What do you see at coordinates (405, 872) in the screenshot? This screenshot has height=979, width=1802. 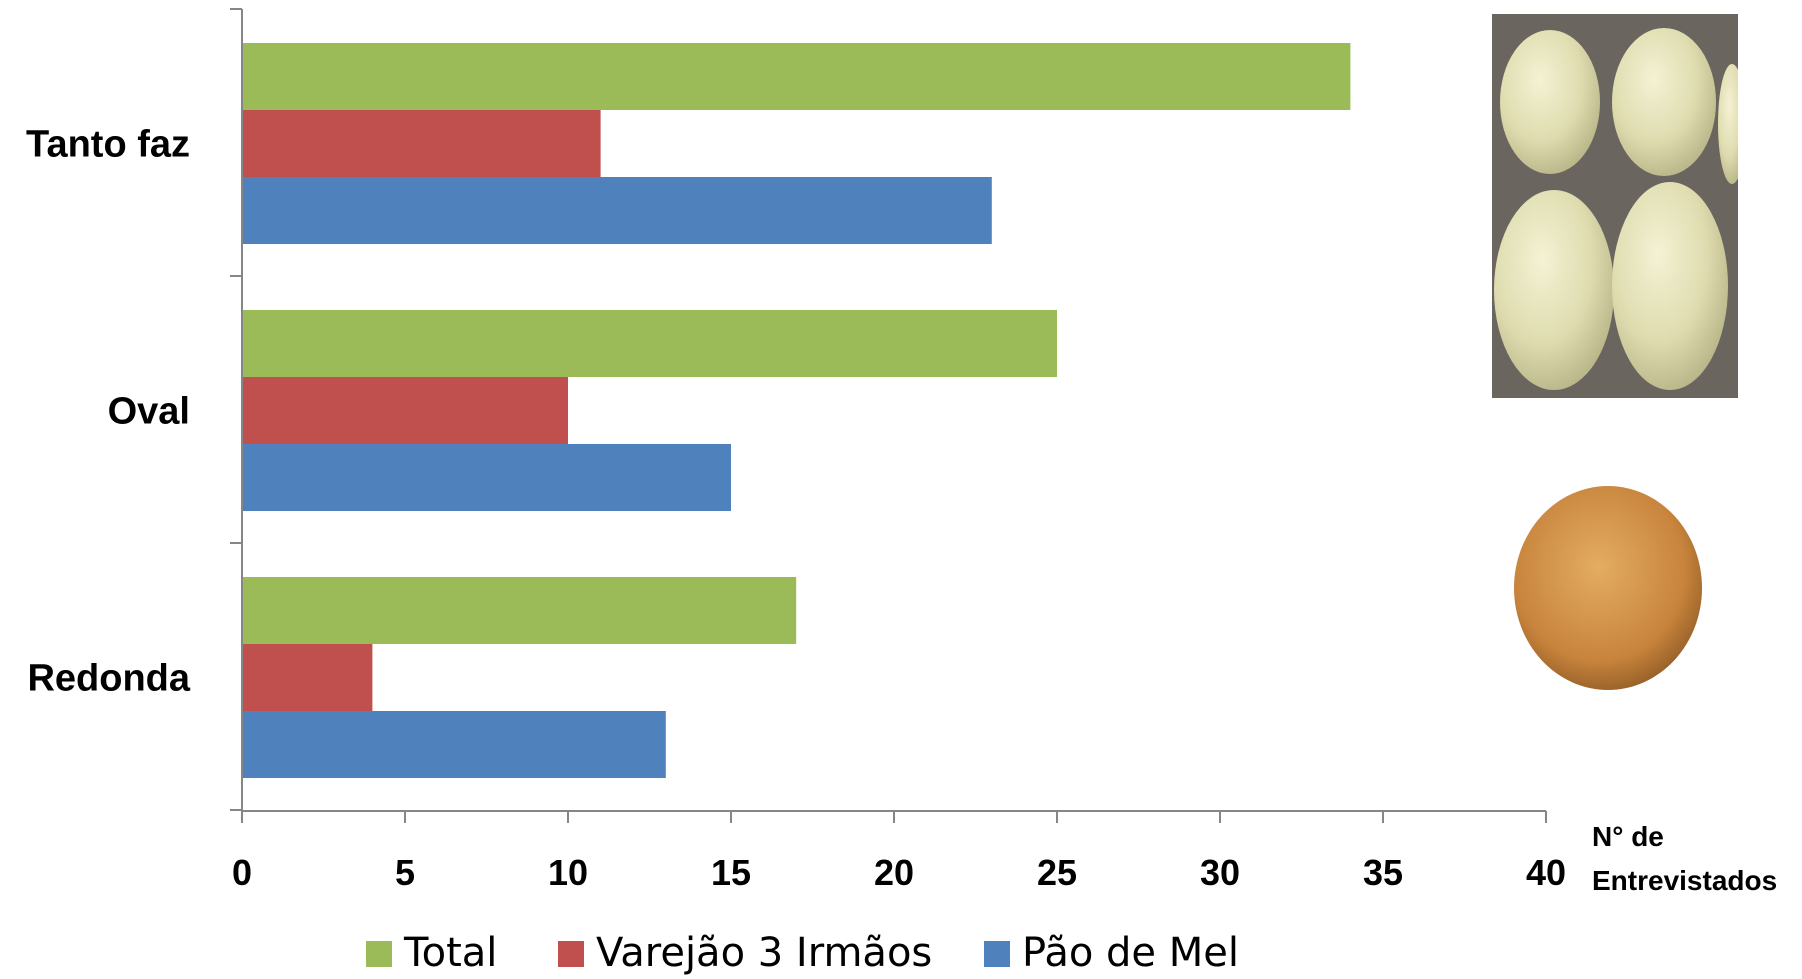 I see `x-tick-label: 5` at bounding box center [405, 872].